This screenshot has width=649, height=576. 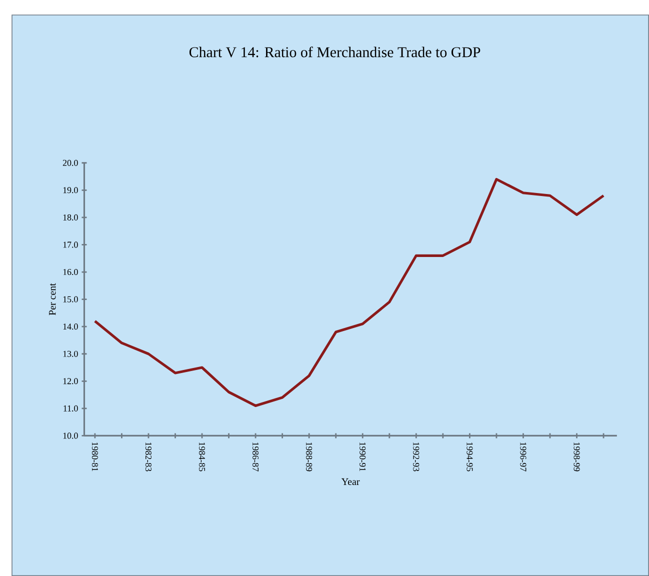 What do you see at coordinates (202, 457) in the screenshot?
I see `x-tick-label: 1984-85` at bounding box center [202, 457].